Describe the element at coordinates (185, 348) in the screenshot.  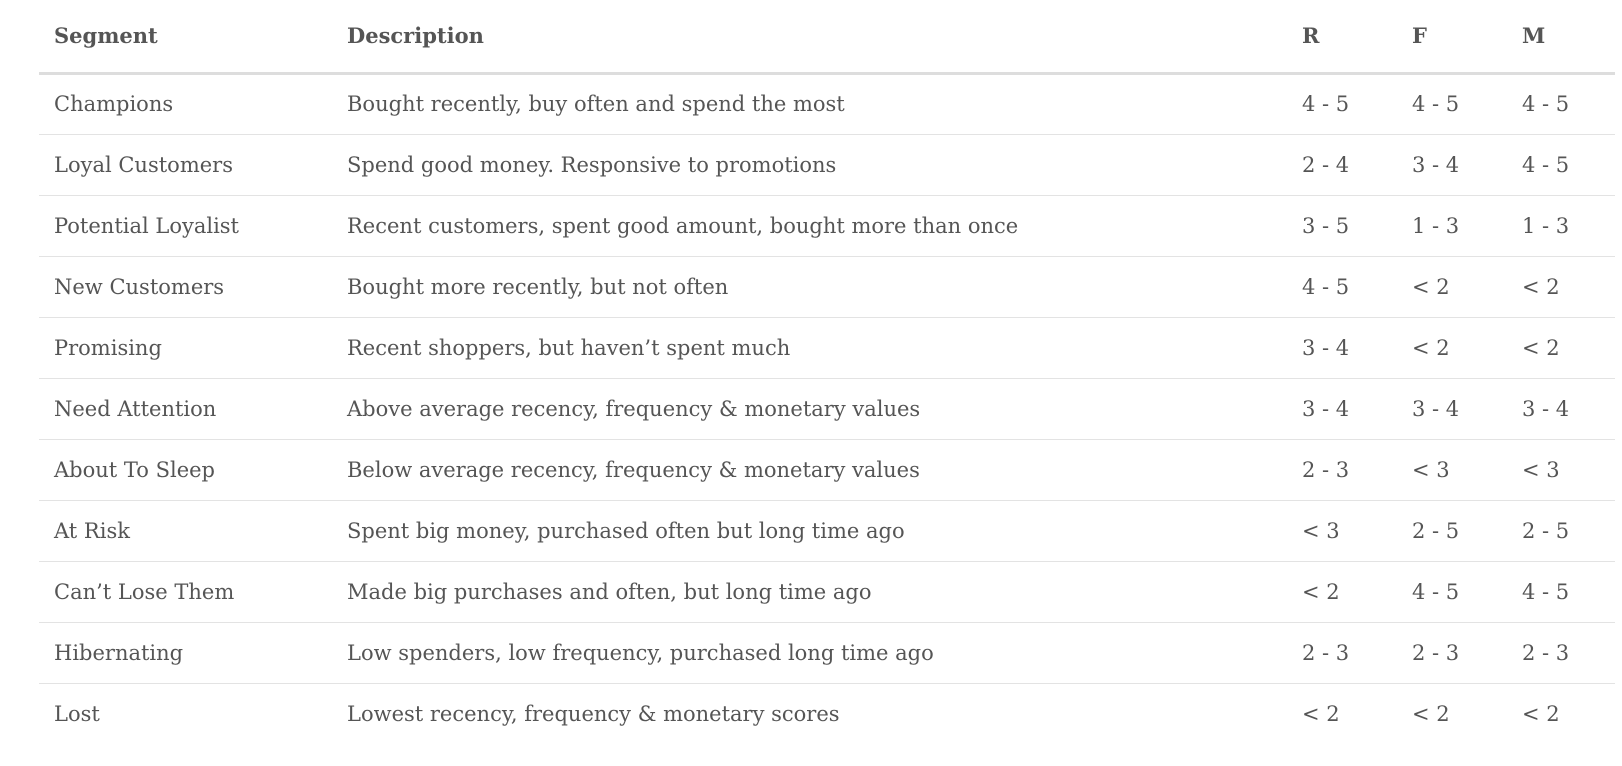
I see `segment-cell: Promising` at that location.